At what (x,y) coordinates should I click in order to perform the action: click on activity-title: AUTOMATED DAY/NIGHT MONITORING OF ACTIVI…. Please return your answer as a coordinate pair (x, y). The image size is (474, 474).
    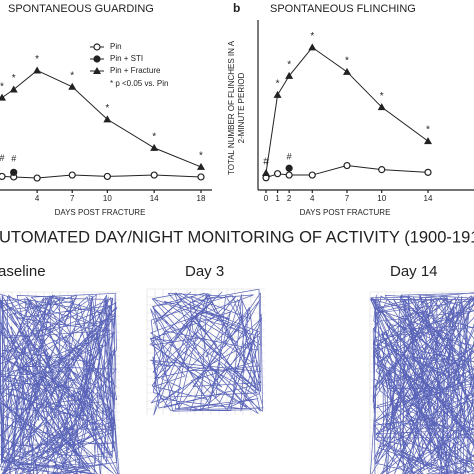
    Looking at the image, I should click on (237, 237).